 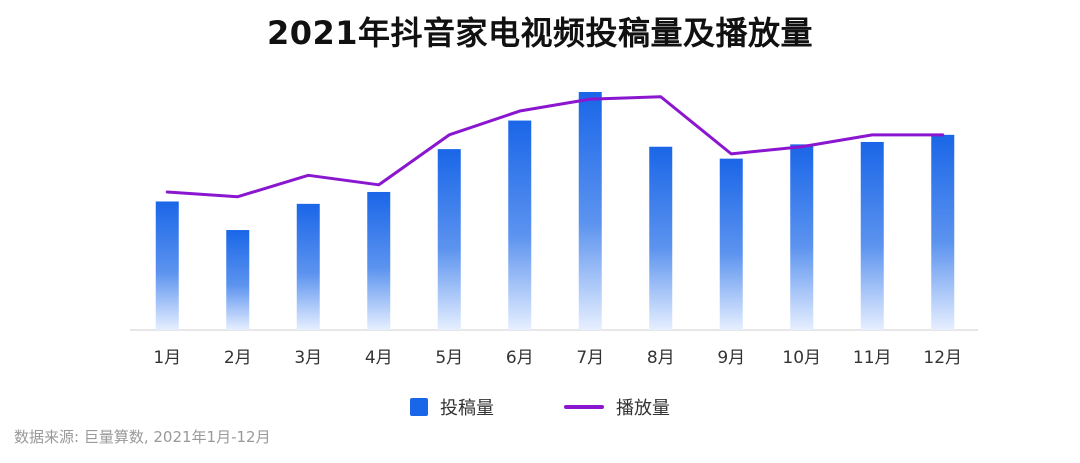 What do you see at coordinates (540, 33) in the screenshot?
I see `chart-title: 2021年抖音家电视频投稿量及播放量` at bounding box center [540, 33].